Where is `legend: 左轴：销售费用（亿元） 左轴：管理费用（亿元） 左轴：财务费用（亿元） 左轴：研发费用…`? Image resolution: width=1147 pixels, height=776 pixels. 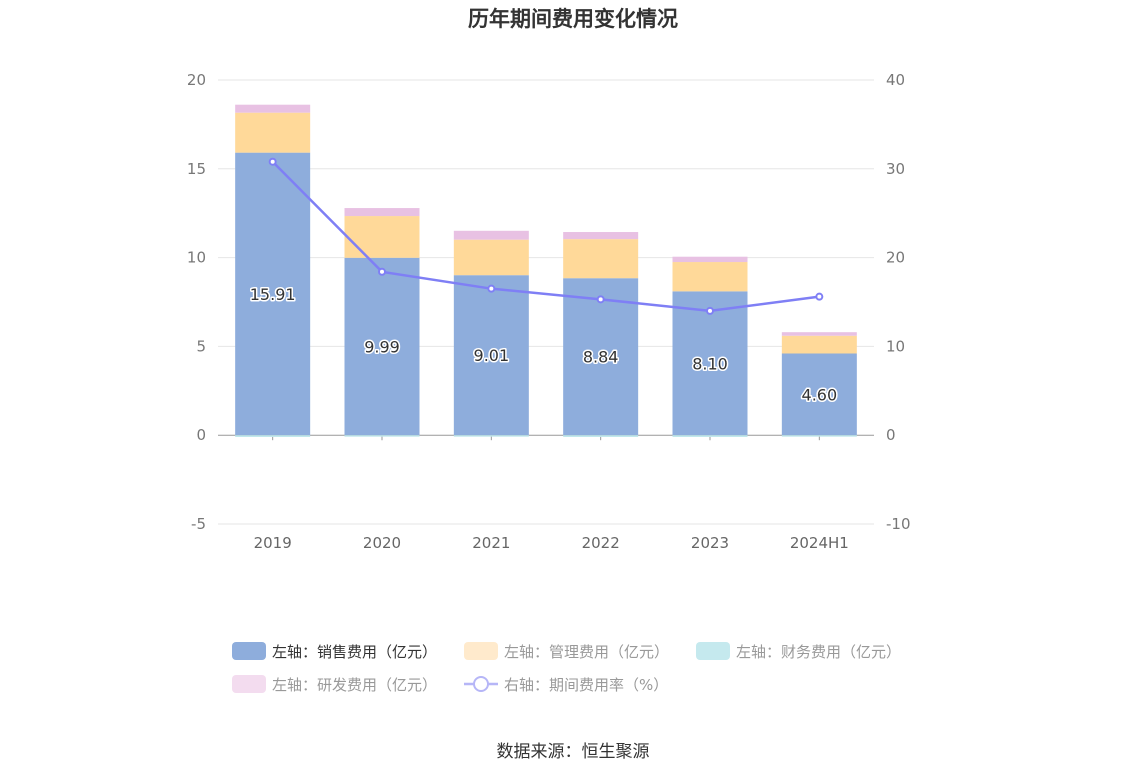
legend: 左轴：销售费用（亿元） 左轴：管理费用（亿元） 左轴：财务费用（亿元） 左轴：研发费用… is located at coordinates (566, 668).